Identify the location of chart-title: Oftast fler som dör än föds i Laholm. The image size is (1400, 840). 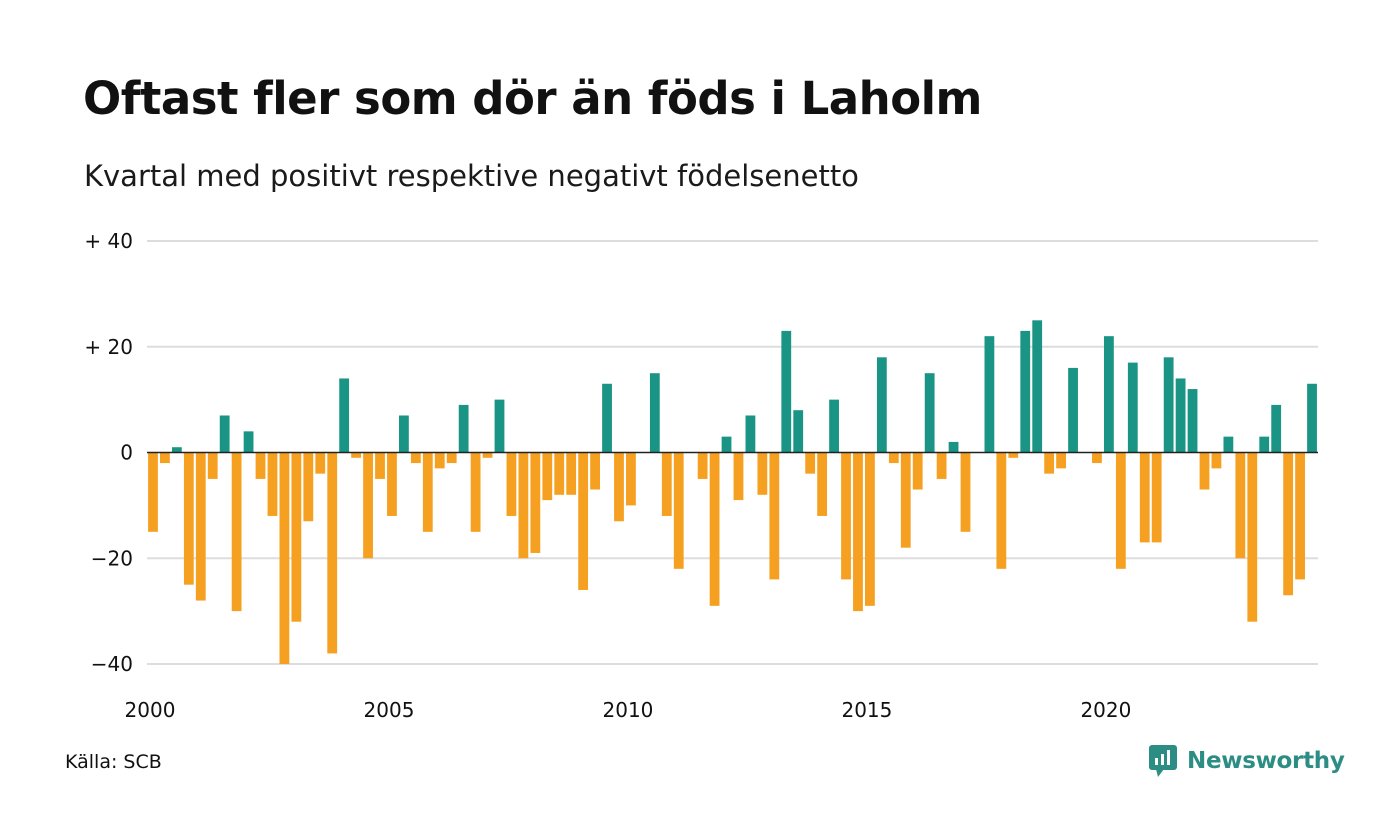
(532, 98).